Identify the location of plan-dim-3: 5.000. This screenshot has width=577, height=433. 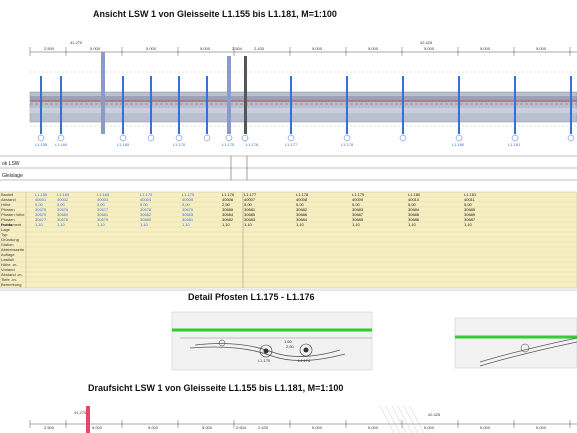
(207, 427).